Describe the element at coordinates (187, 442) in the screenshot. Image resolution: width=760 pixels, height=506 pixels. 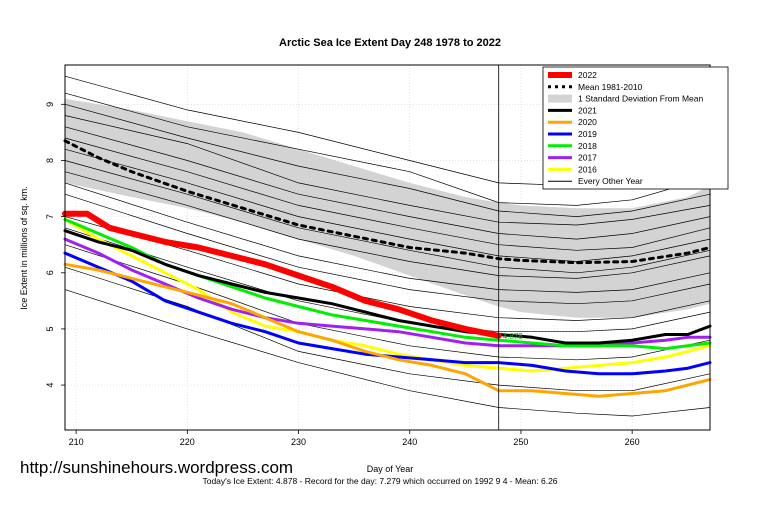
I see `x-tick-label: 220` at that location.